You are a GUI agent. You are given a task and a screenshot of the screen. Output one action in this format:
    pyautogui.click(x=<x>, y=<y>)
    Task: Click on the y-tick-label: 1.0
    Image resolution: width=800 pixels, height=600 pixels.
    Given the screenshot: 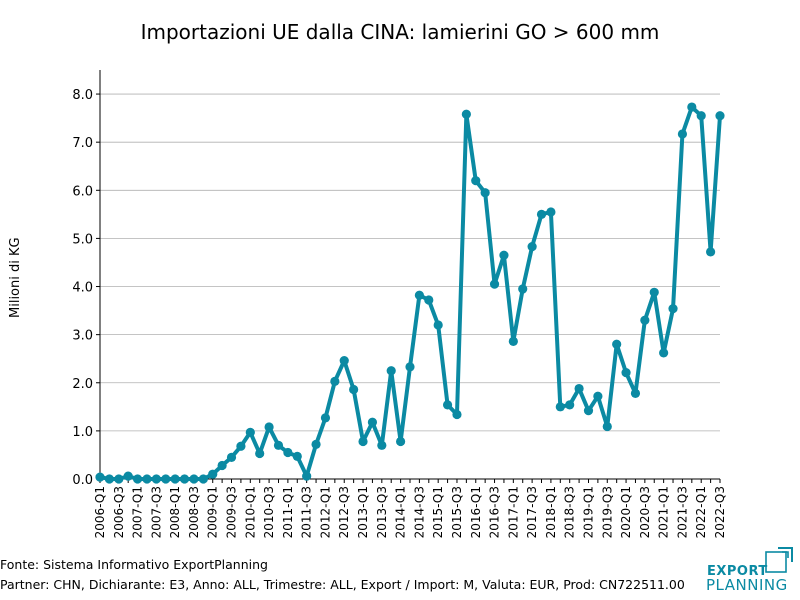 What is the action you would take?
    pyautogui.click(x=82, y=432)
    